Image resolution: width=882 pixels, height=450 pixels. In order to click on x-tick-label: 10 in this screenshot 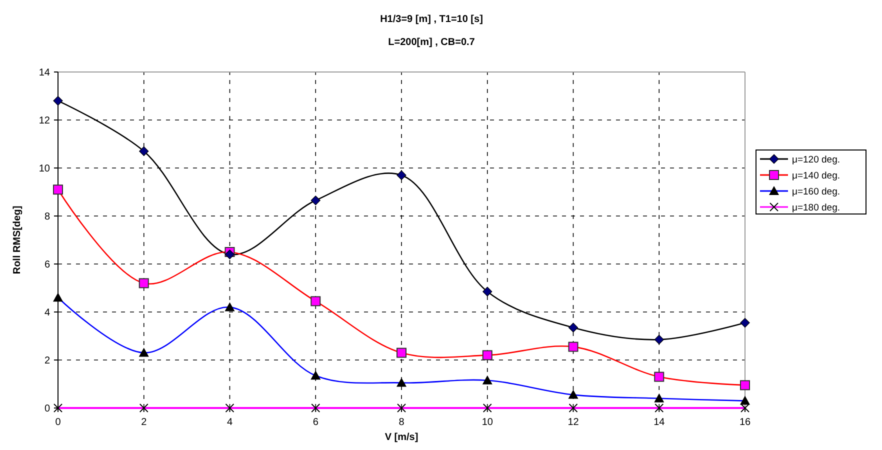, I will do `click(488, 422)`.